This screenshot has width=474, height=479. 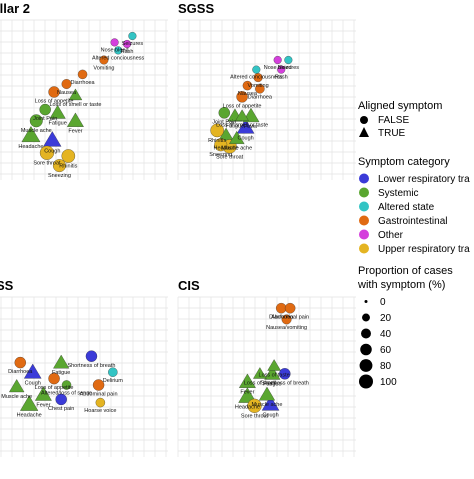 I want to click on point-label: Altered conciousness, so click(x=118, y=58).